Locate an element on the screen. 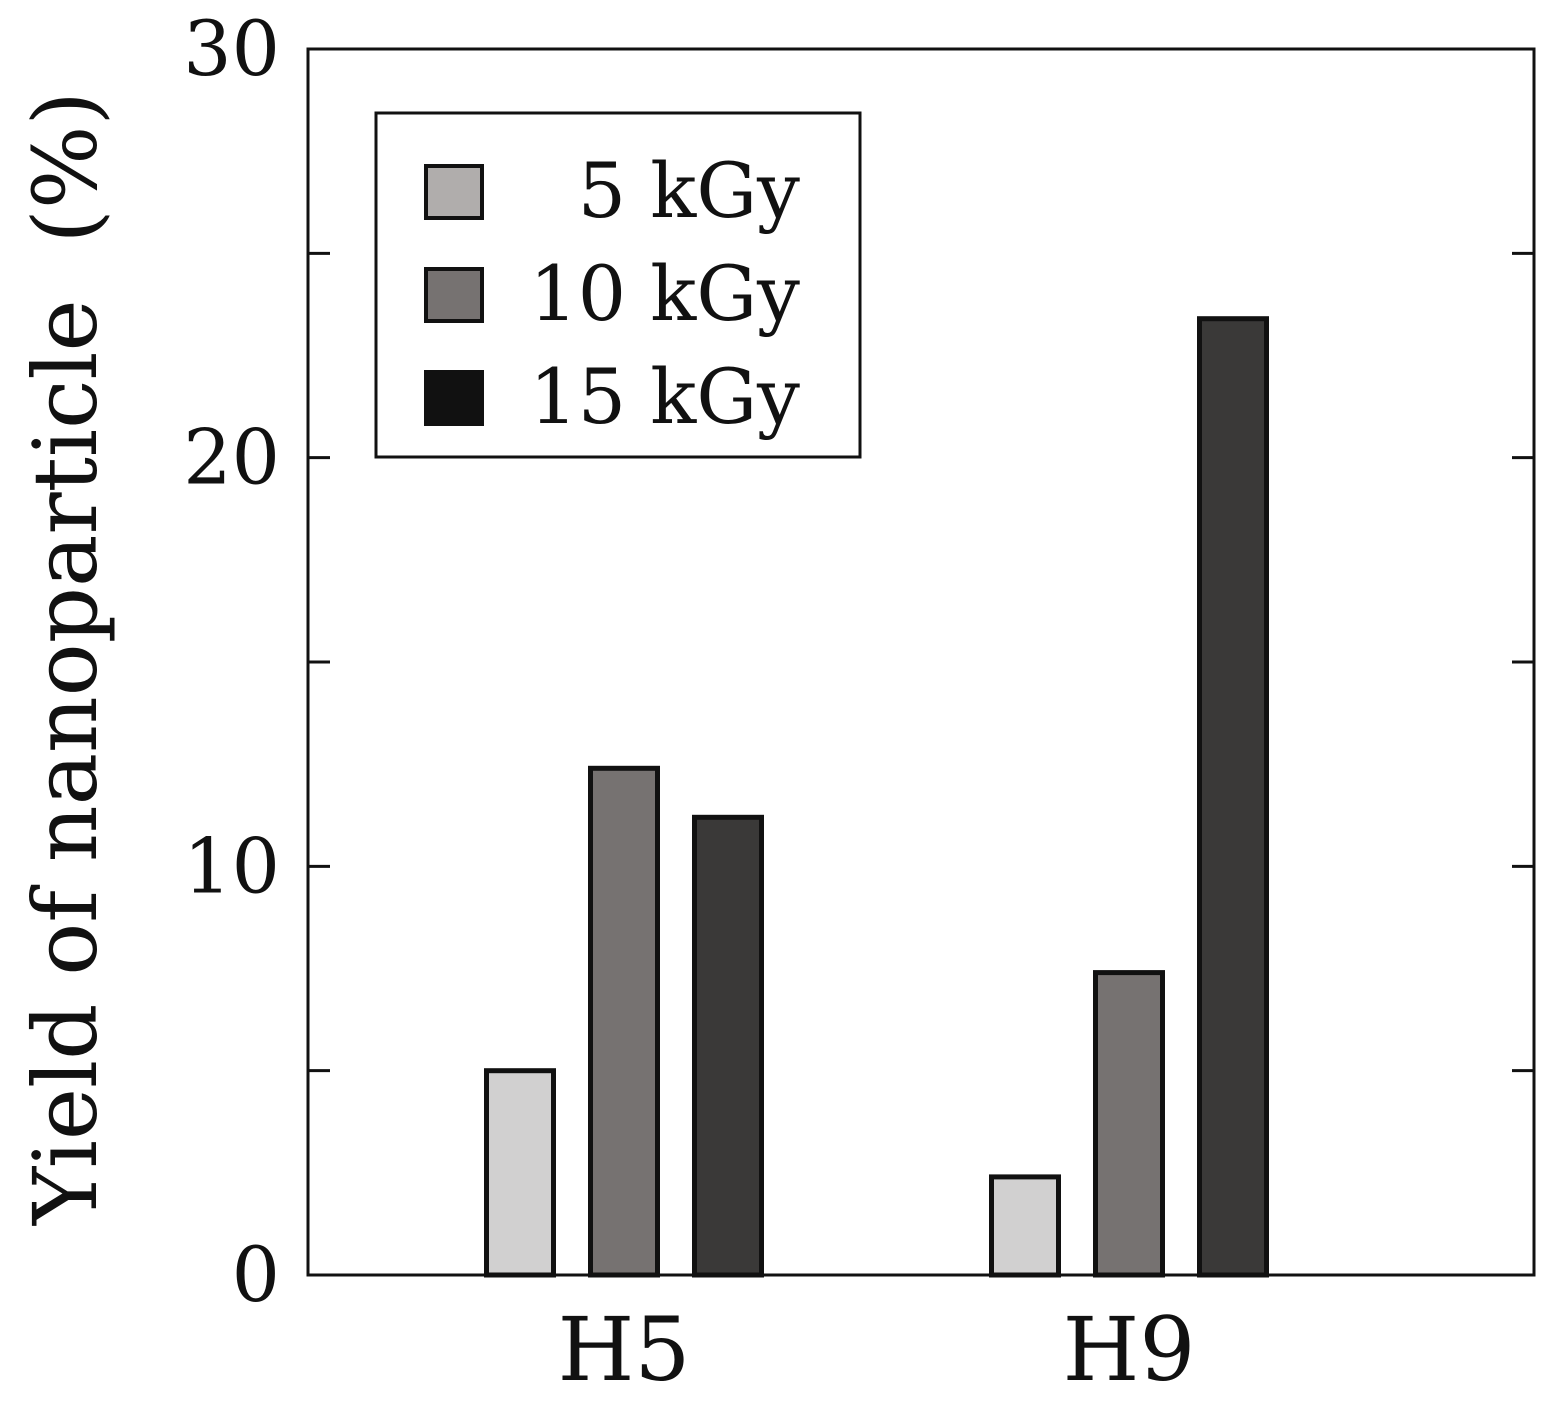 Image resolution: width=1555 pixels, height=1406 pixels. legend-label: 10 kGy is located at coordinates (664, 293).